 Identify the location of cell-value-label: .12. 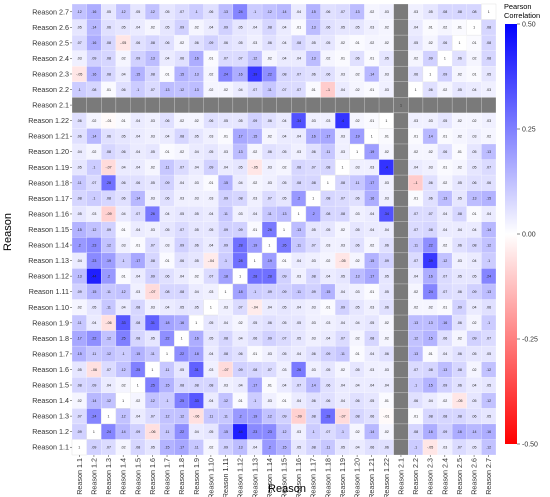
(123, 416).